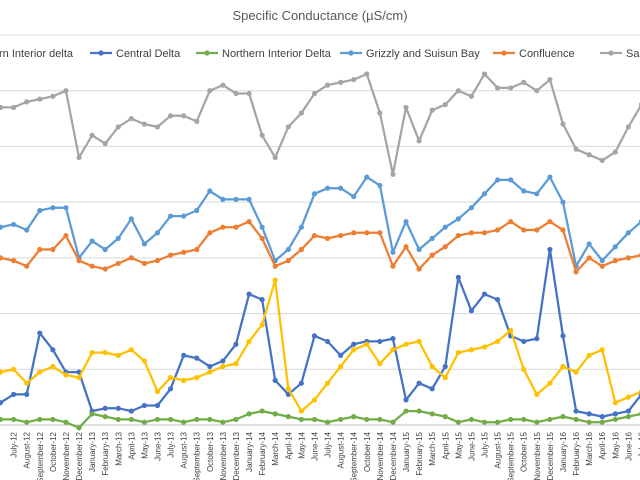  Describe the element at coordinates (144, 444) in the screenshot. I see `x-tick-label: May-13` at that location.